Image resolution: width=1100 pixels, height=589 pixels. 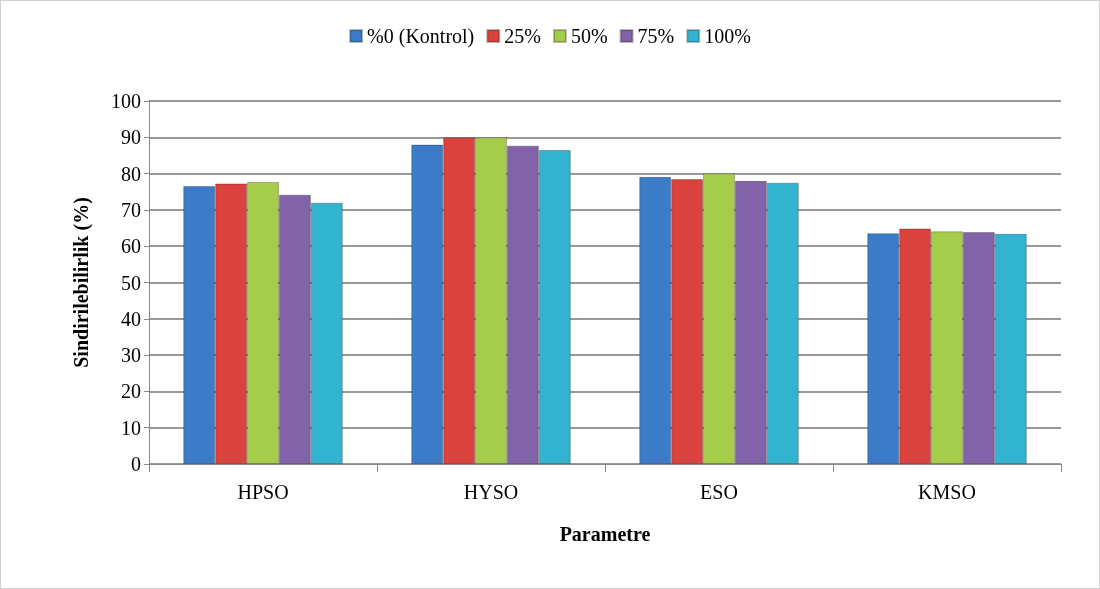 I want to click on legend-label: 25%, so click(x=522, y=36).